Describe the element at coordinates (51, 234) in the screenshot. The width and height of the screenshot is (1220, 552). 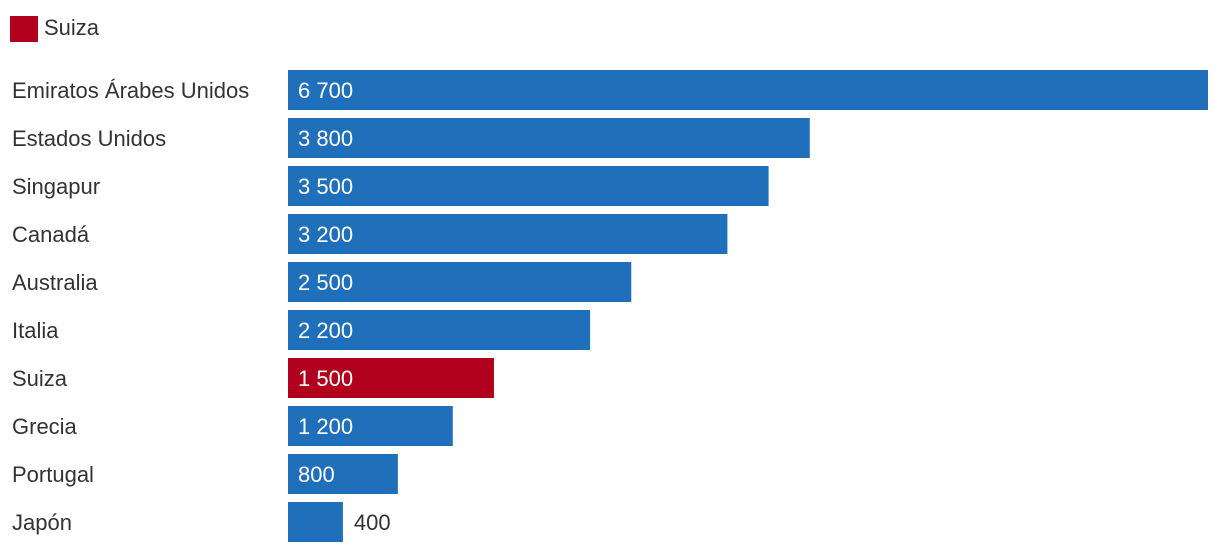
I see `category-label-canada: Canadá` at that location.